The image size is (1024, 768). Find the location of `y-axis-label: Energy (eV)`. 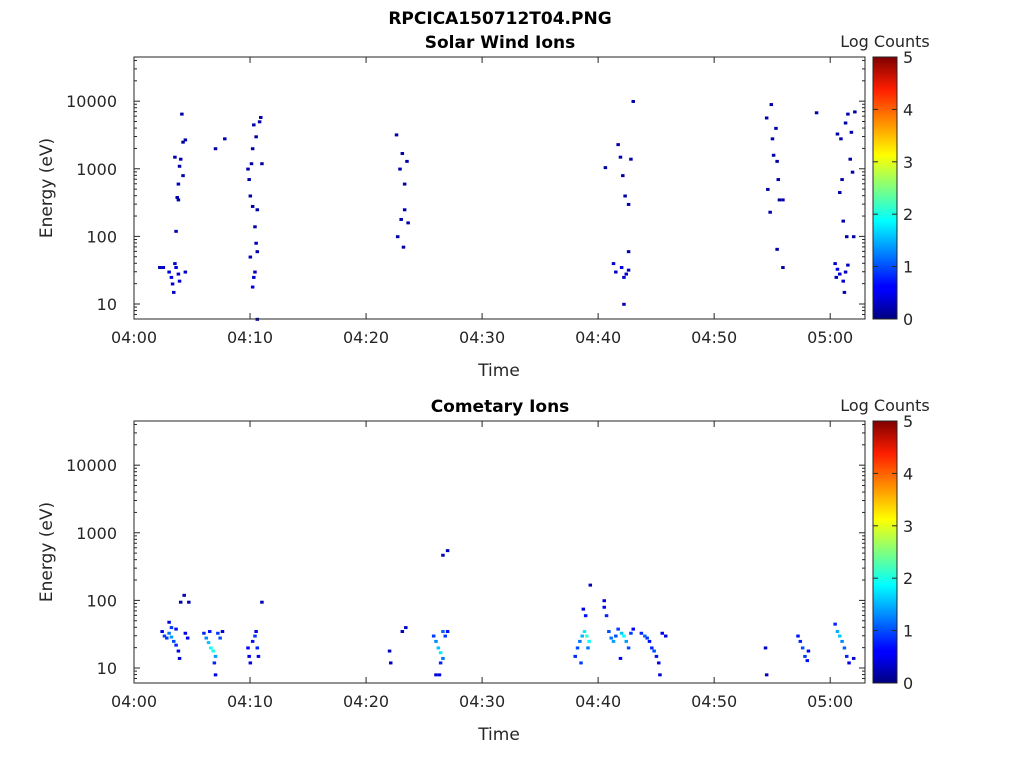

y-axis-label: Energy (eV) is located at coordinates (47, 552).